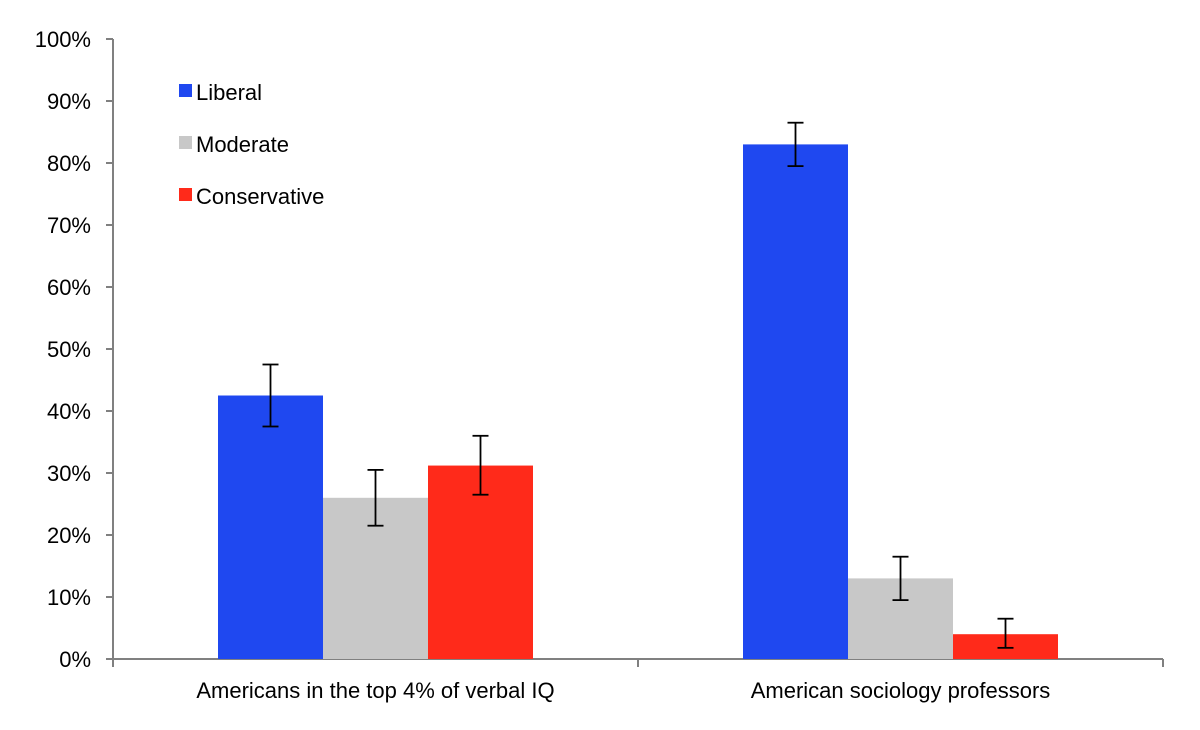 Image resolution: width=1200 pixels, height=730 pixels. Describe the element at coordinates (69, 411) in the screenshot. I see `y-tick-label: 40%` at that location.